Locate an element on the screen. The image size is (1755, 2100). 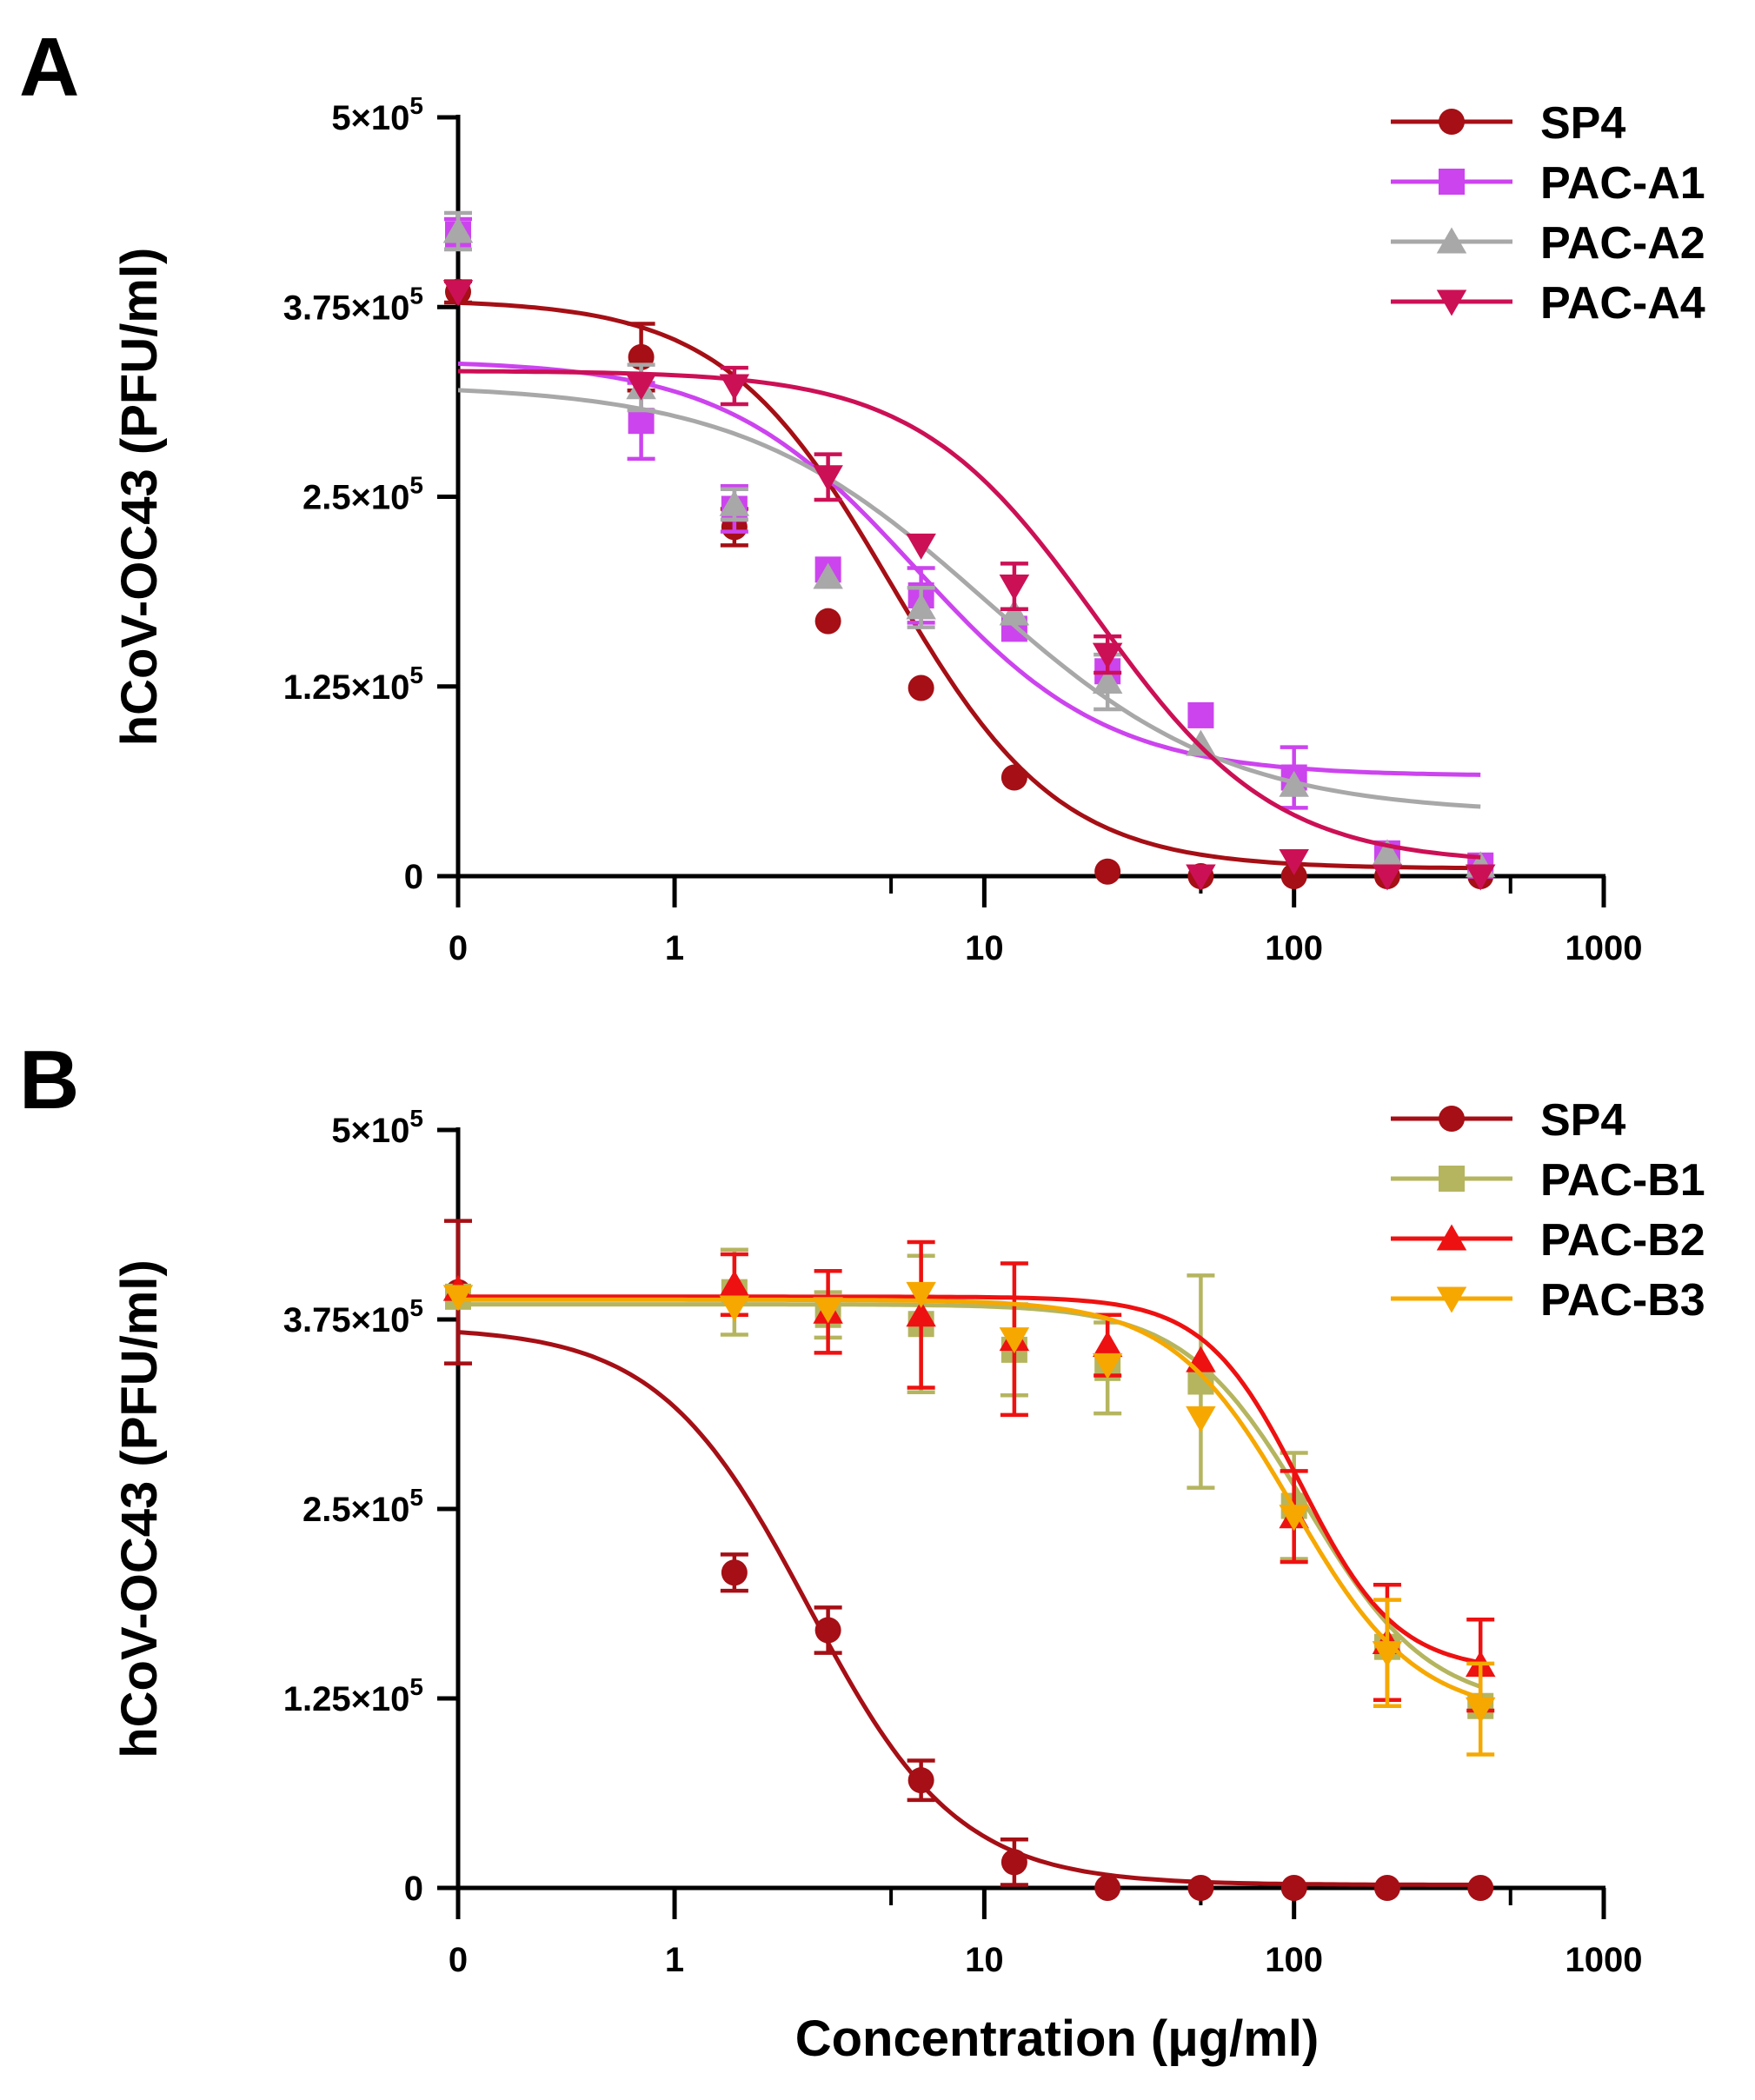
legend-label: PAC-A4 is located at coordinates (1622, 303).